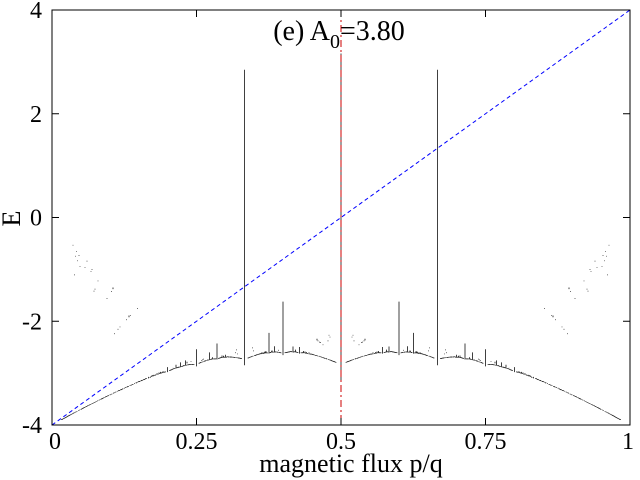  What do you see at coordinates (302, 31) in the screenshot?
I see `panel-title-prefix: (e) A` at bounding box center [302, 31].